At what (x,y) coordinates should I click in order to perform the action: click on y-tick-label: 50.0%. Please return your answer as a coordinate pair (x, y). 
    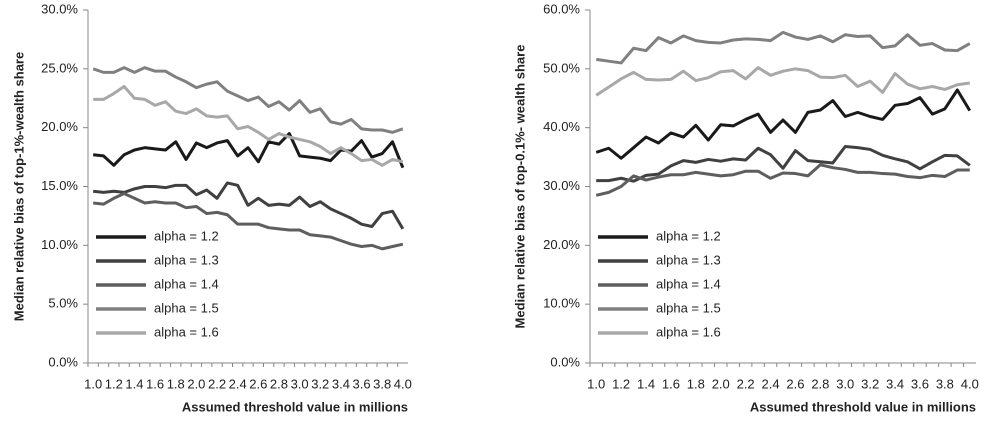
    Looking at the image, I should click on (561, 67).